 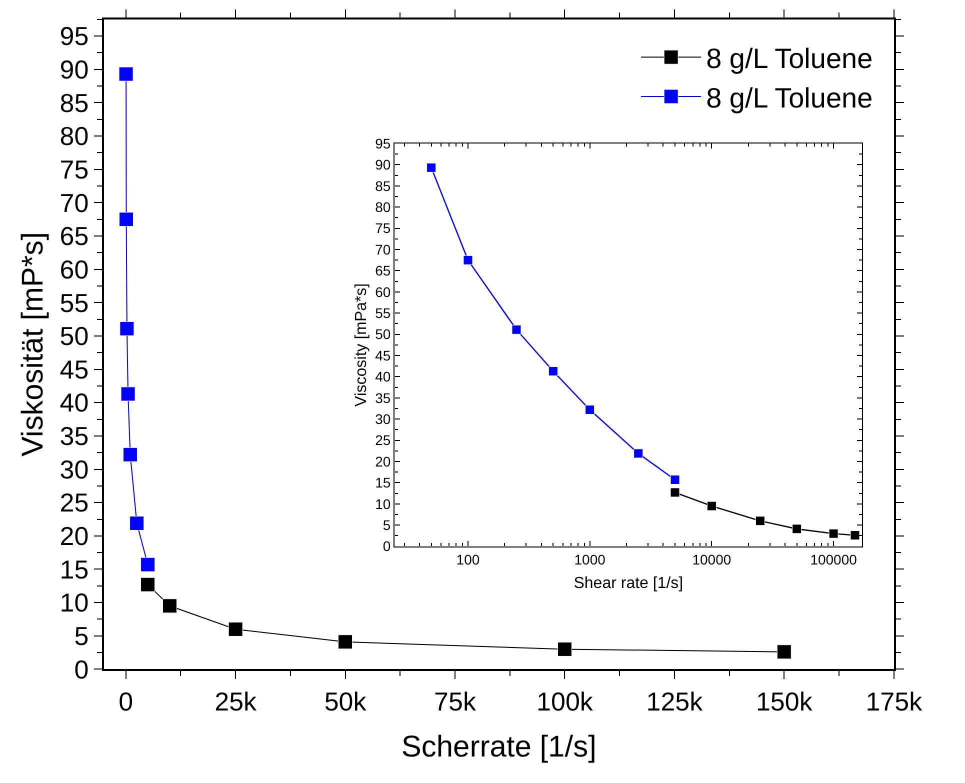 I want to click on y-axis-title: Viscosity [mPa*s], so click(x=361, y=345).